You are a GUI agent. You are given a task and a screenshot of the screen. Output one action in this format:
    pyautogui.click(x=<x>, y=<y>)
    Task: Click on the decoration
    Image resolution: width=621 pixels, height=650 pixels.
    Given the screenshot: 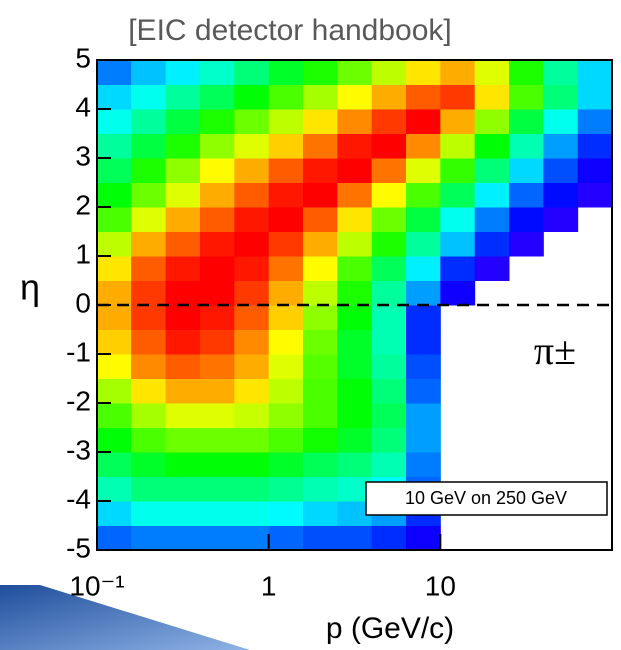 What is the action you would take?
    pyautogui.click(x=125, y=617)
    